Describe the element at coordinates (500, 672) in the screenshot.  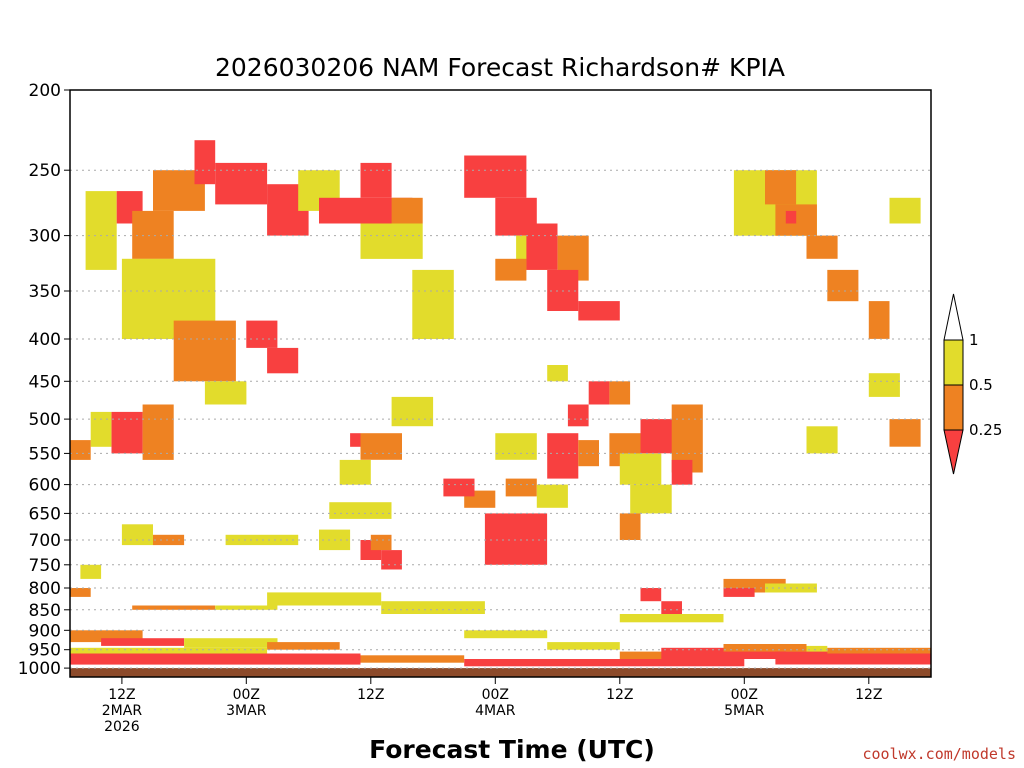
I see `ri-cell-ground` at that location.